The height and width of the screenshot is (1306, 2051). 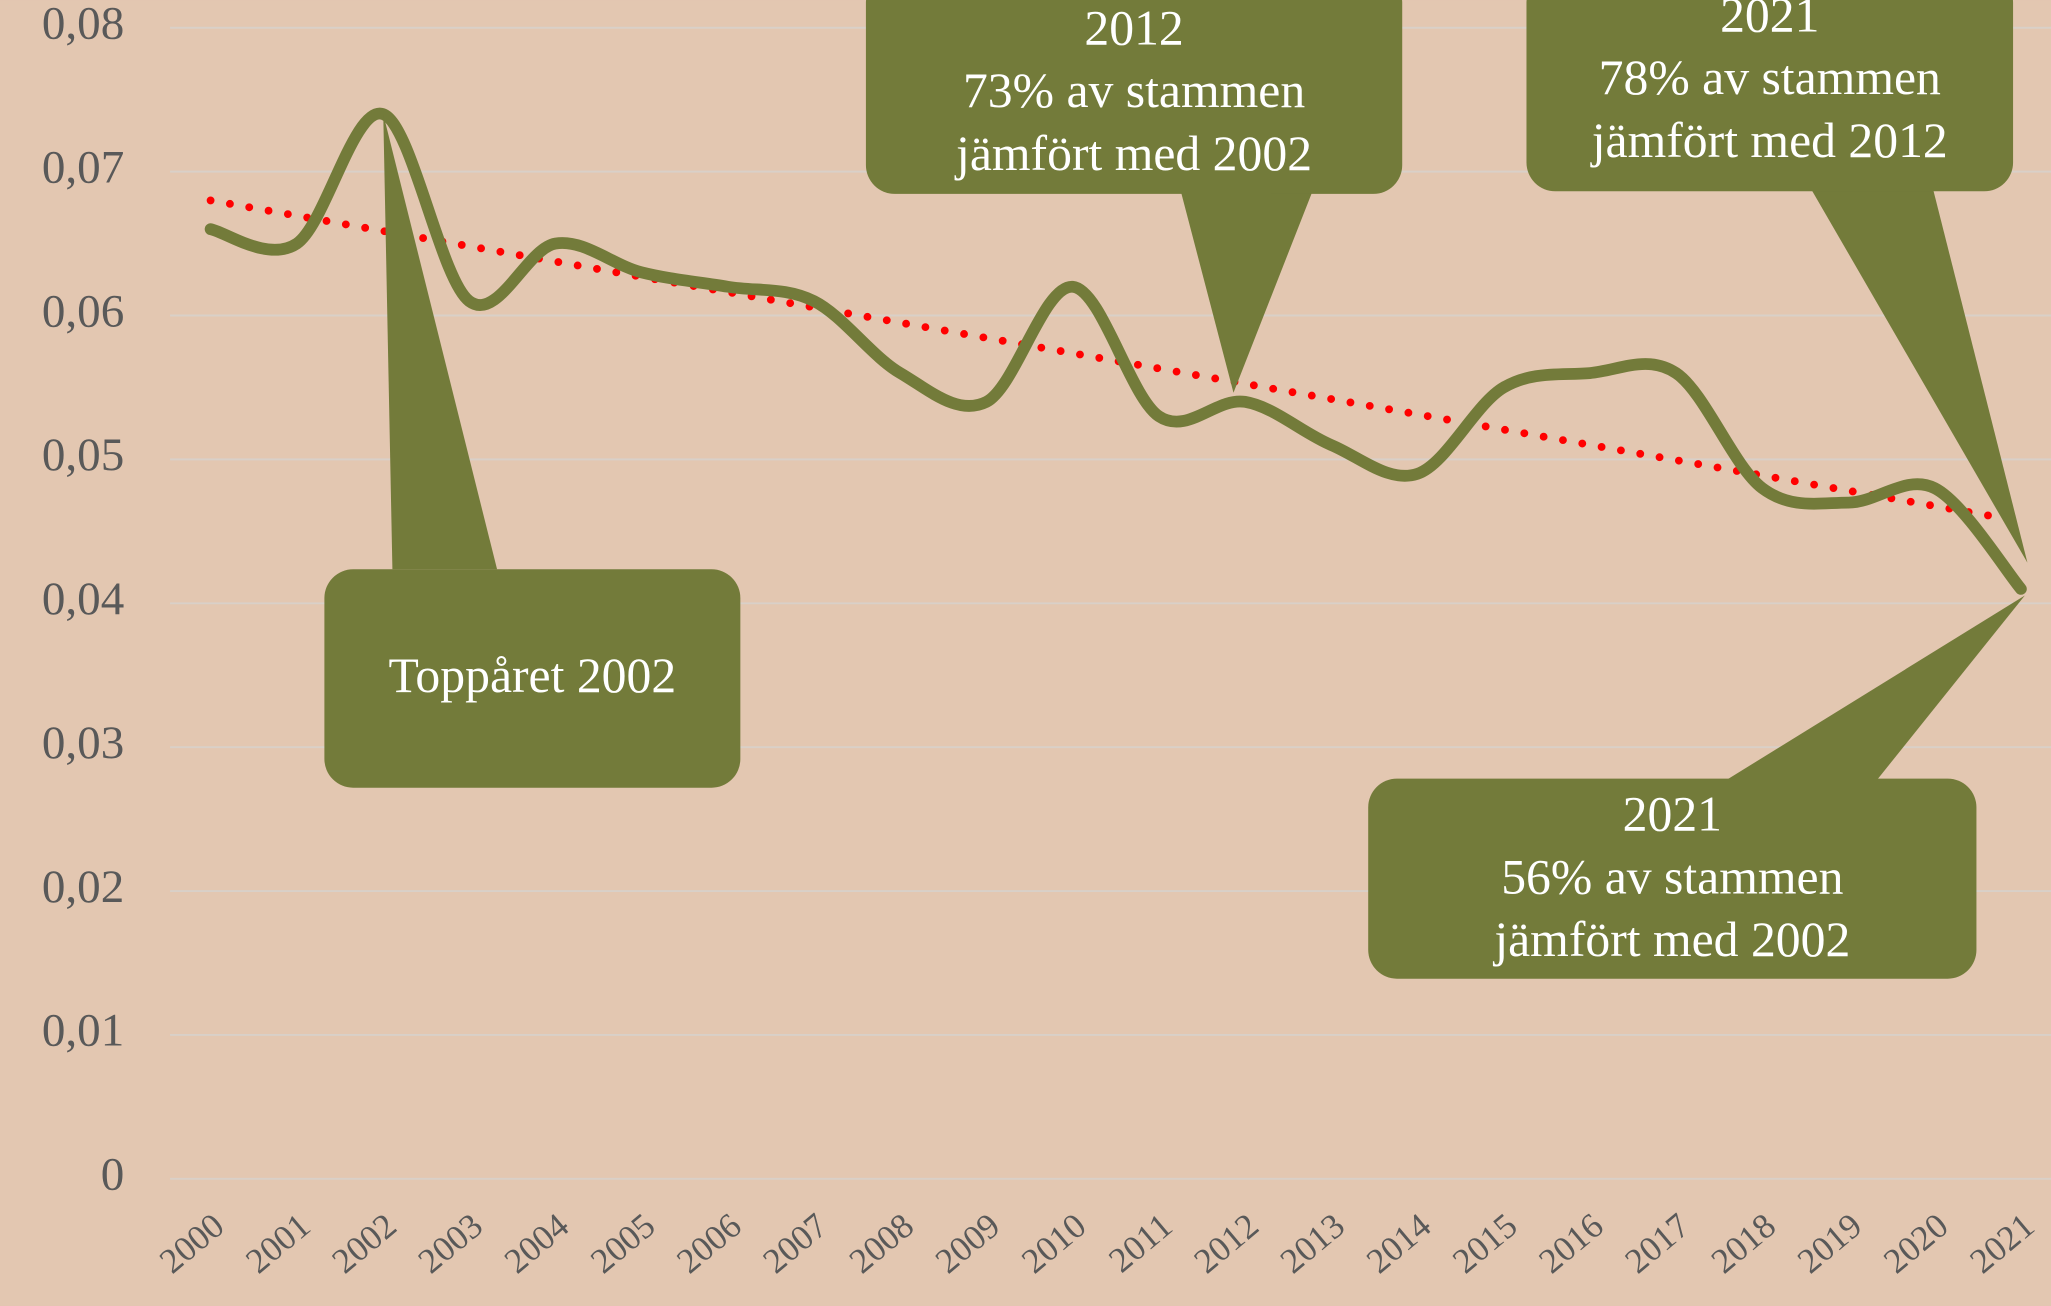 I want to click on callout-text: Toppåret 2002, so click(x=533, y=675).